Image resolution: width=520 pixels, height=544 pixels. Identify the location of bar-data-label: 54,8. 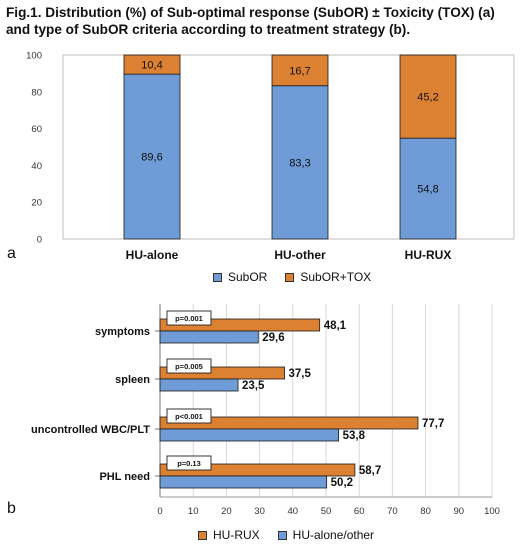
(427, 190).